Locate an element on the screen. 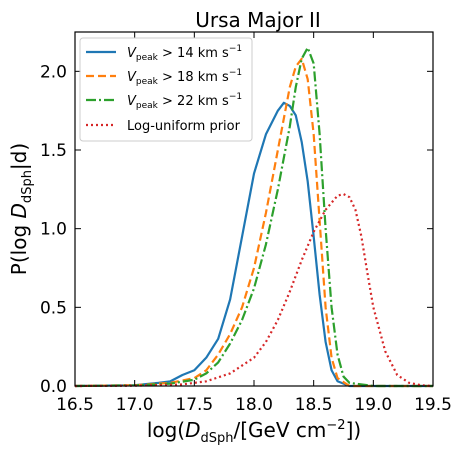 This screenshot has width=463, height=453. legend-entry-0-rest: > 14 km s is located at coordinates (193, 53).